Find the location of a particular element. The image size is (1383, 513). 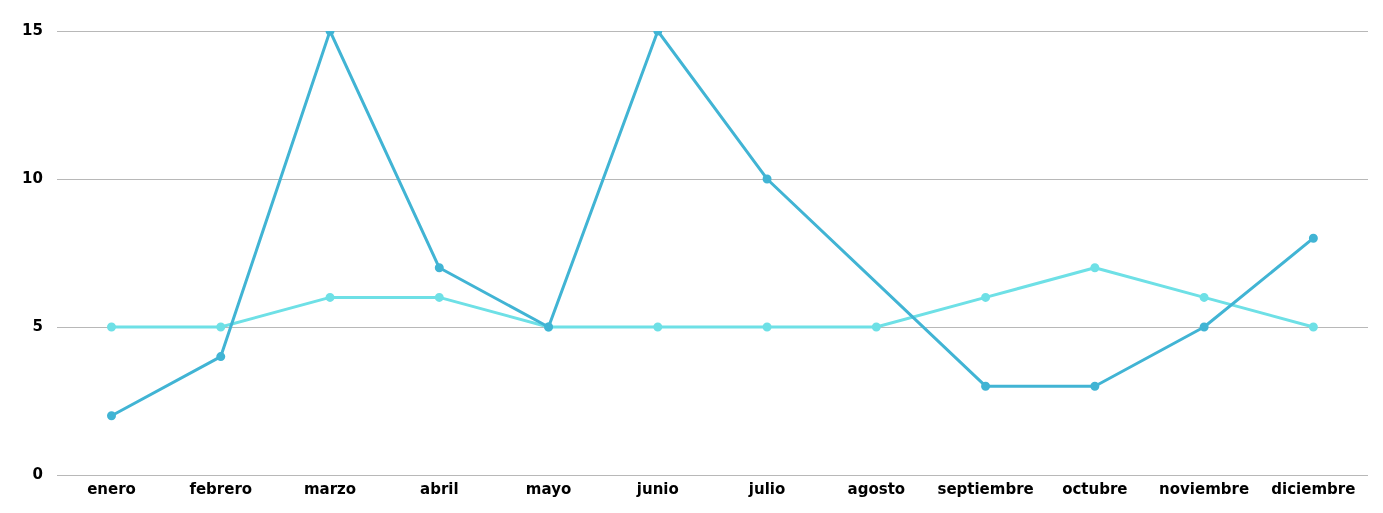

x-tick-label: octubre is located at coordinates (1095, 488).